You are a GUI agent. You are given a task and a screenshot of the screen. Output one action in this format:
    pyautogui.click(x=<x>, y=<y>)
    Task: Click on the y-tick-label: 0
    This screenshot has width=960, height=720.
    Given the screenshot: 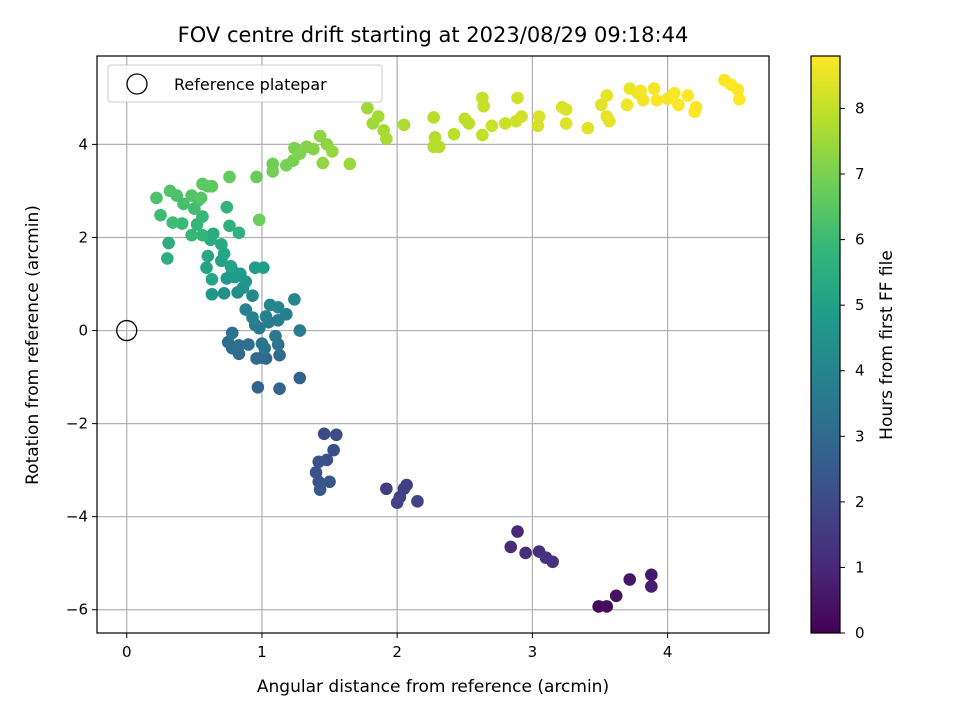 What is the action you would take?
    pyautogui.click(x=83, y=331)
    